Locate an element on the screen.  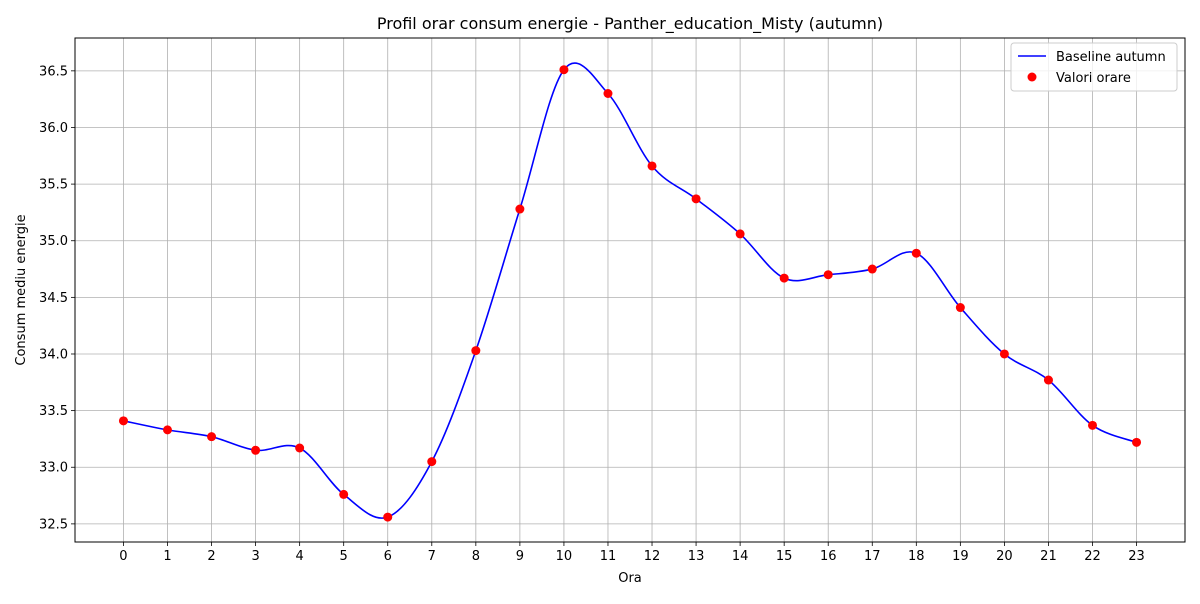
y-tick-label: 34.0 is located at coordinates (53, 354).